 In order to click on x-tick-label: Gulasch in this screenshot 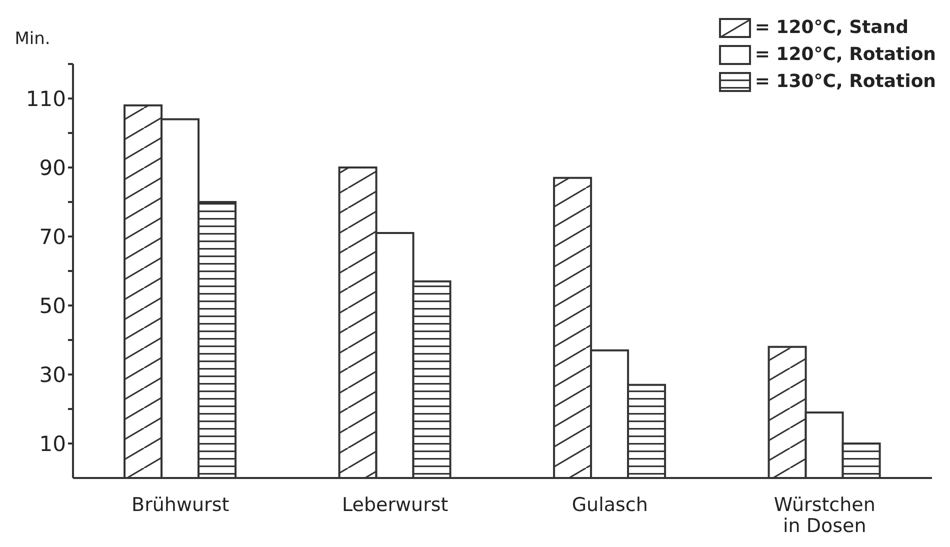, I will do `click(610, 505)`.